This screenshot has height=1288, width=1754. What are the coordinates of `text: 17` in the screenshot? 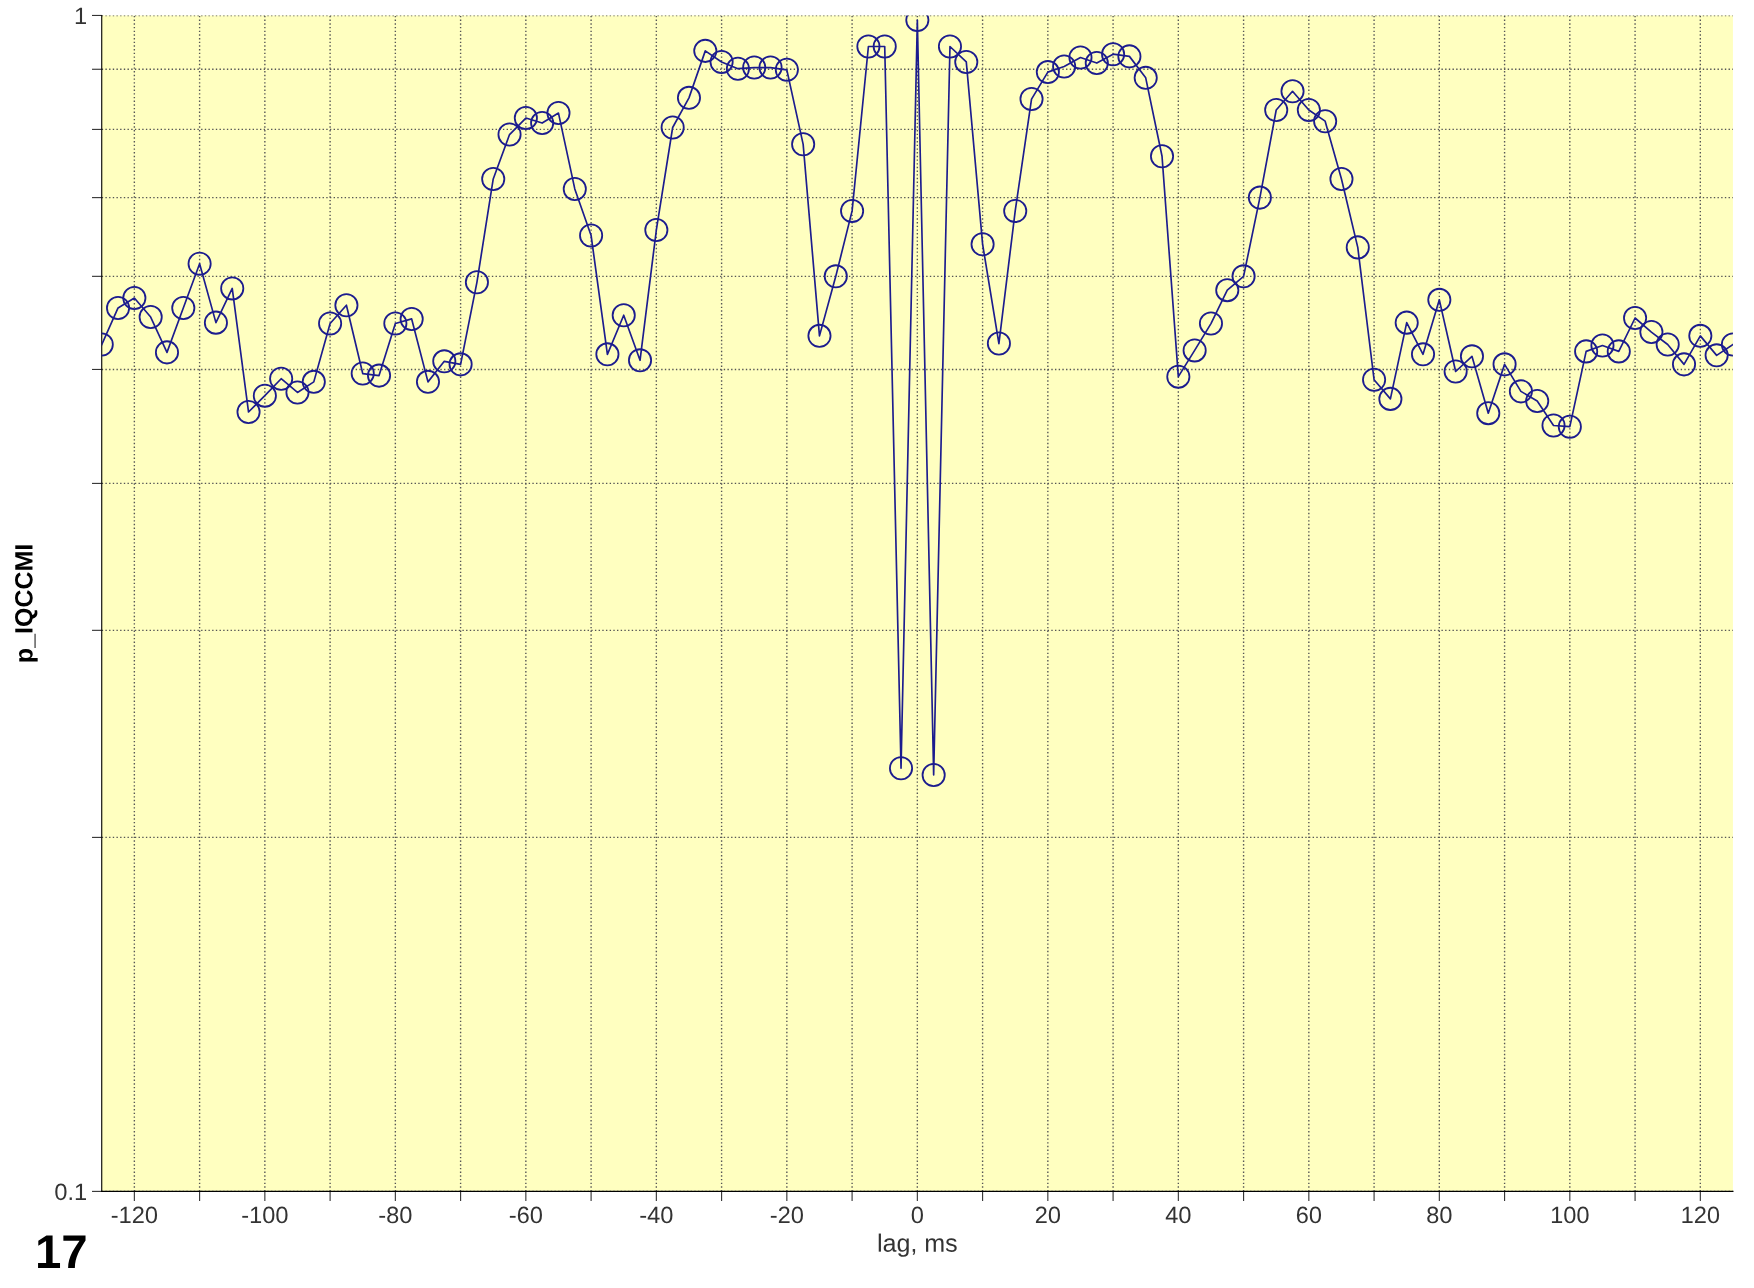 It's located at (62, 1251).